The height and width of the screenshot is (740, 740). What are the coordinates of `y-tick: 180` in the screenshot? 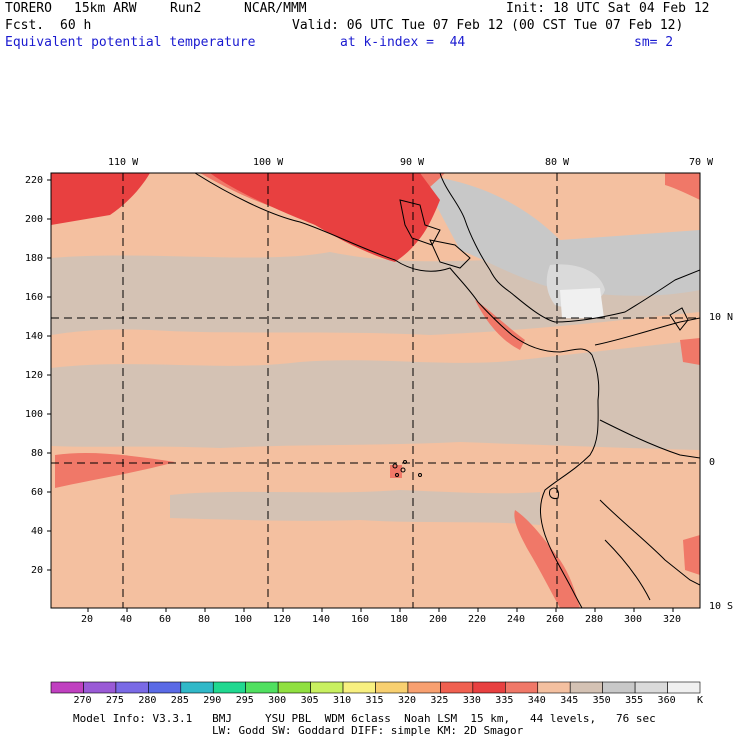 It's located at (34, 258).